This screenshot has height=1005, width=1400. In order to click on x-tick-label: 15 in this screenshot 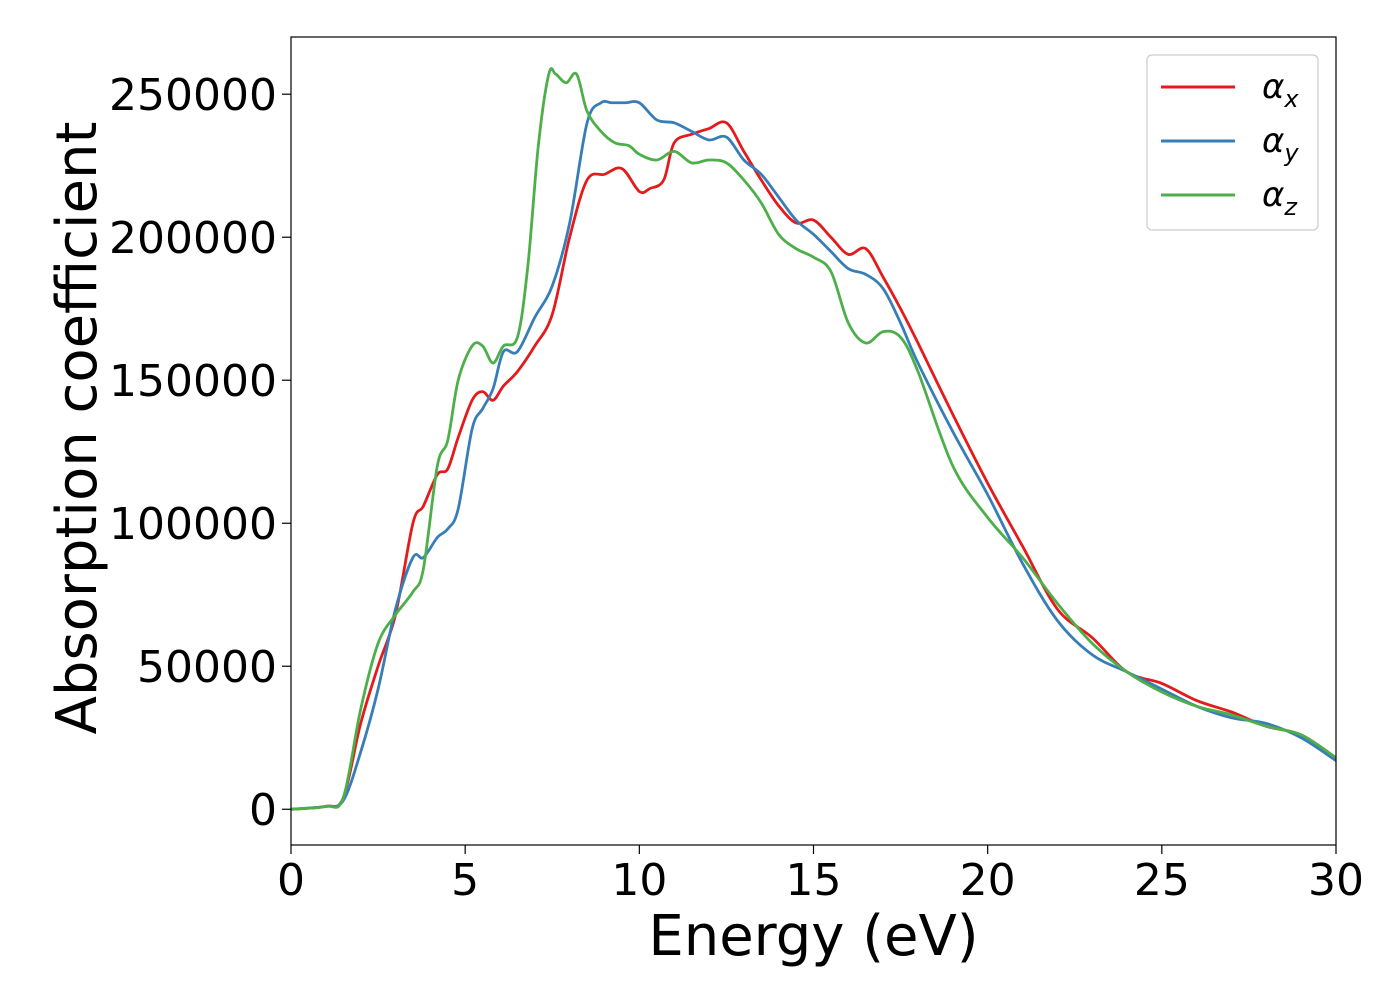, I will do `click(814, 880)`.